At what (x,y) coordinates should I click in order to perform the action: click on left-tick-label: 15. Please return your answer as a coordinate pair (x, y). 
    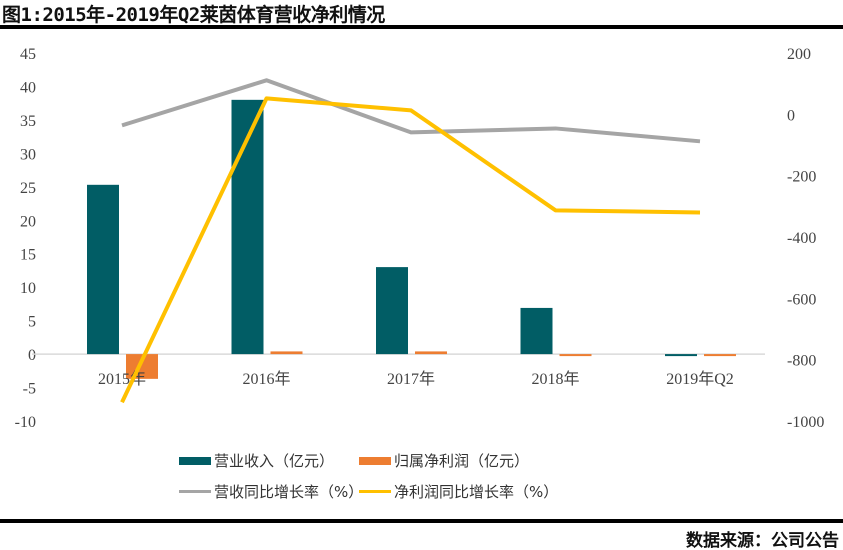
    Looking at the image, I should click on (28, 255).